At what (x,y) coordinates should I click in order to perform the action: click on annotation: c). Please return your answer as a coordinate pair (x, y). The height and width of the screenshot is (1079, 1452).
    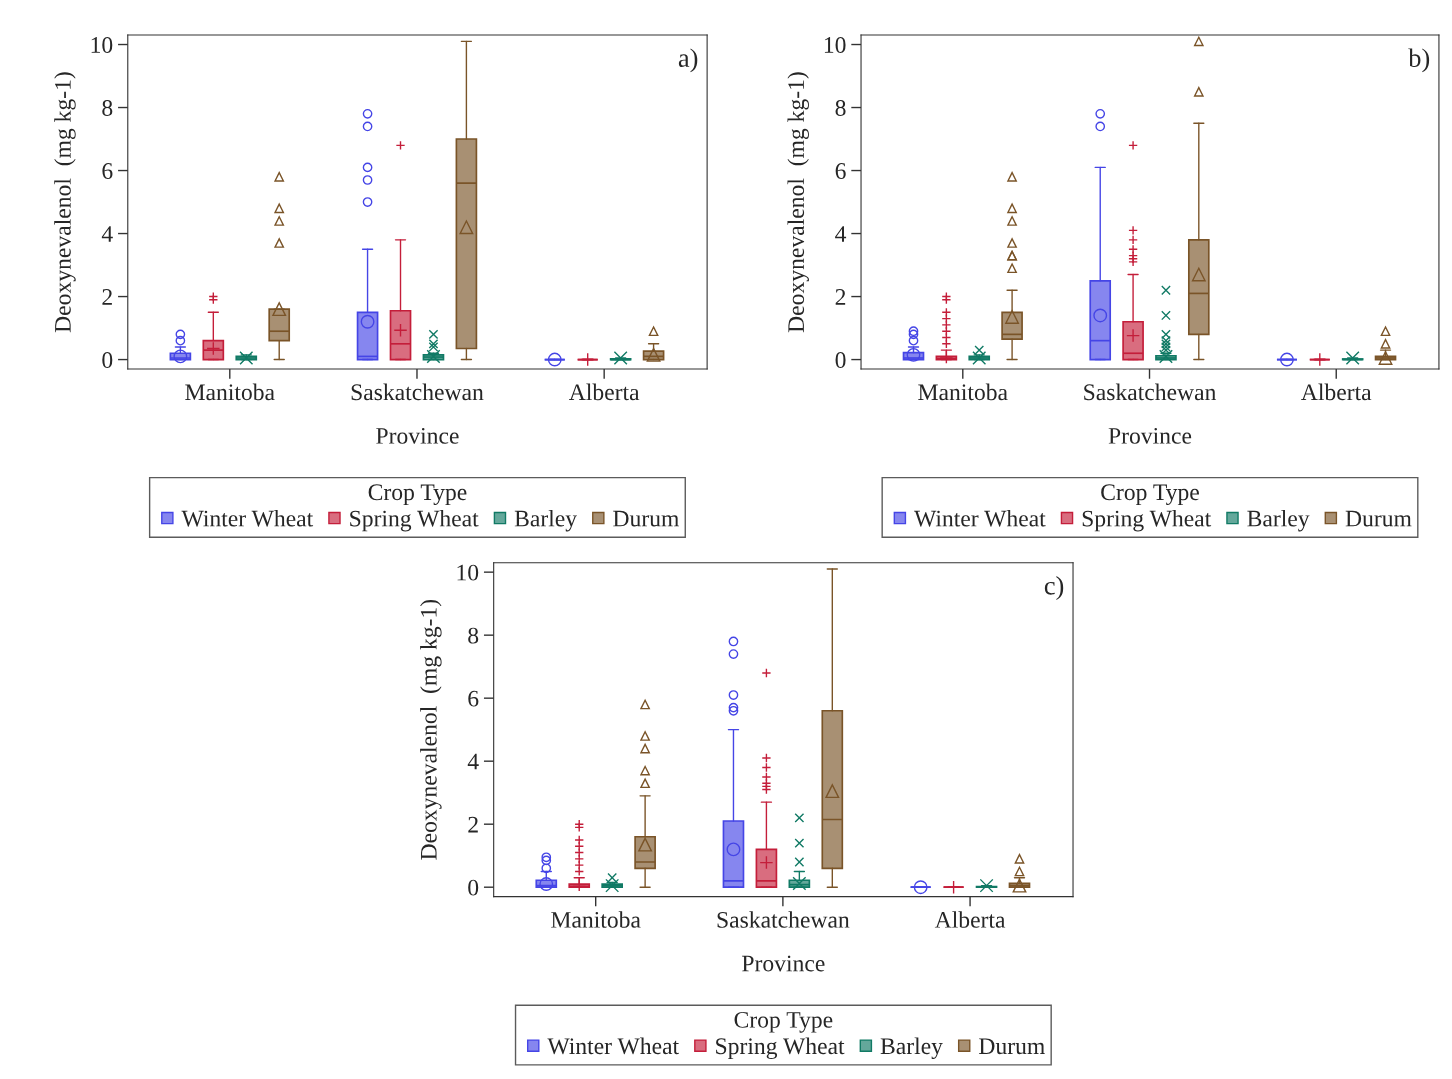
    Looking at the image, I should click on (1054, 588).